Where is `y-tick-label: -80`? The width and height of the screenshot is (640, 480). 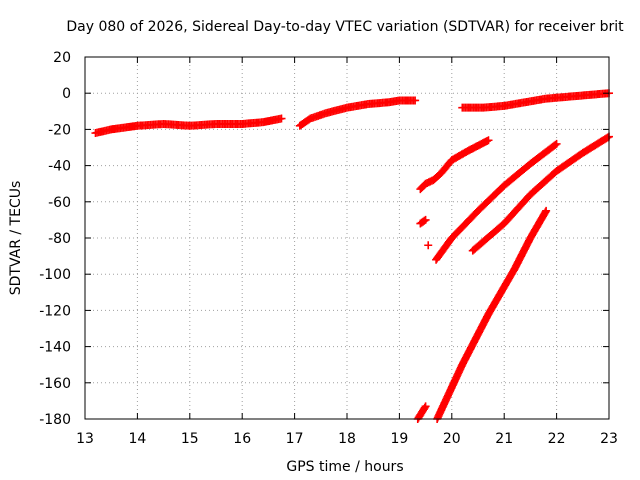
y-tick-label: -80 is located at coordinates (59, 239).